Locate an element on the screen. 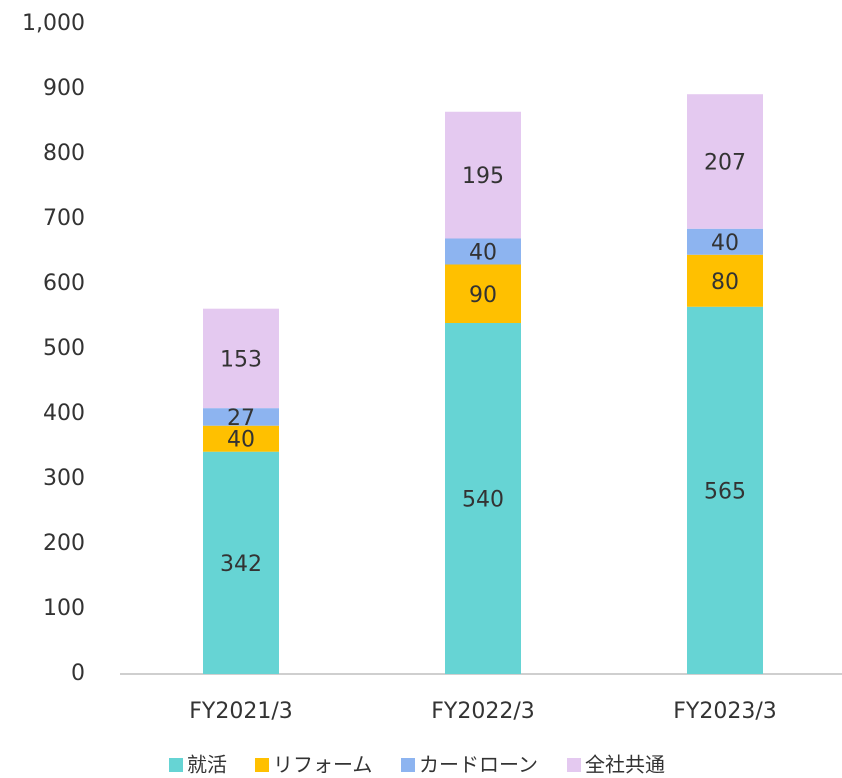  data-label: 90 is located at coordinates (483, 295).